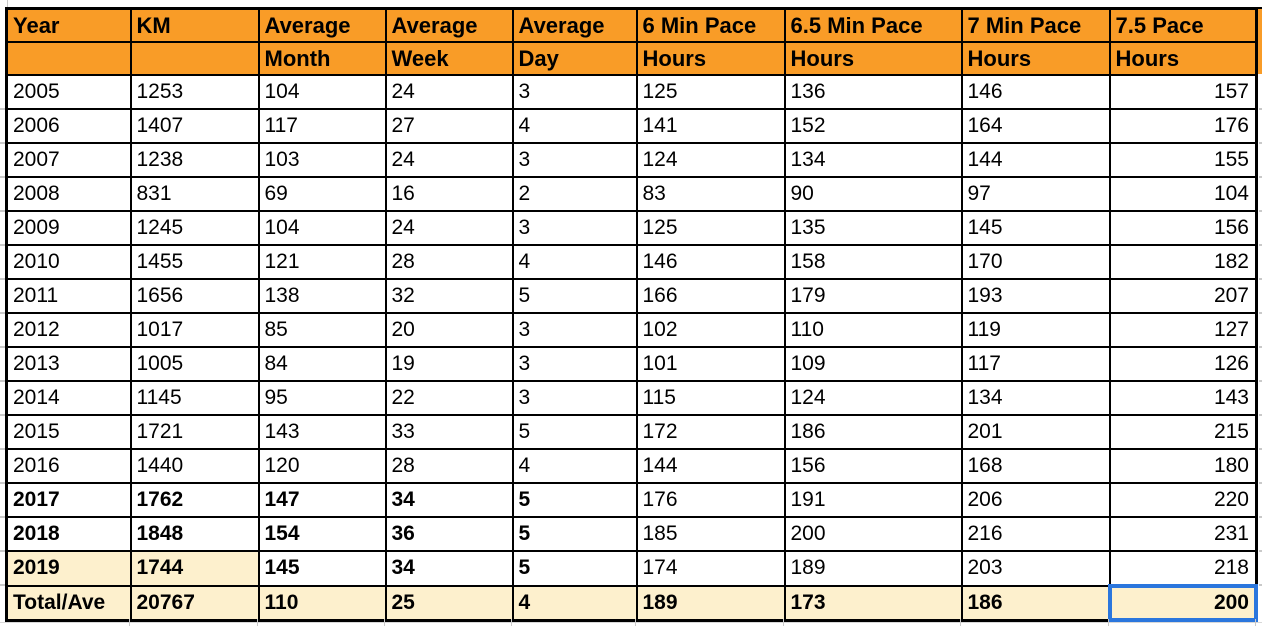  What do you see at coordinates (322, 194) in the screenshot?
I see `table-cell: 69` at bounding box center [322, 194].